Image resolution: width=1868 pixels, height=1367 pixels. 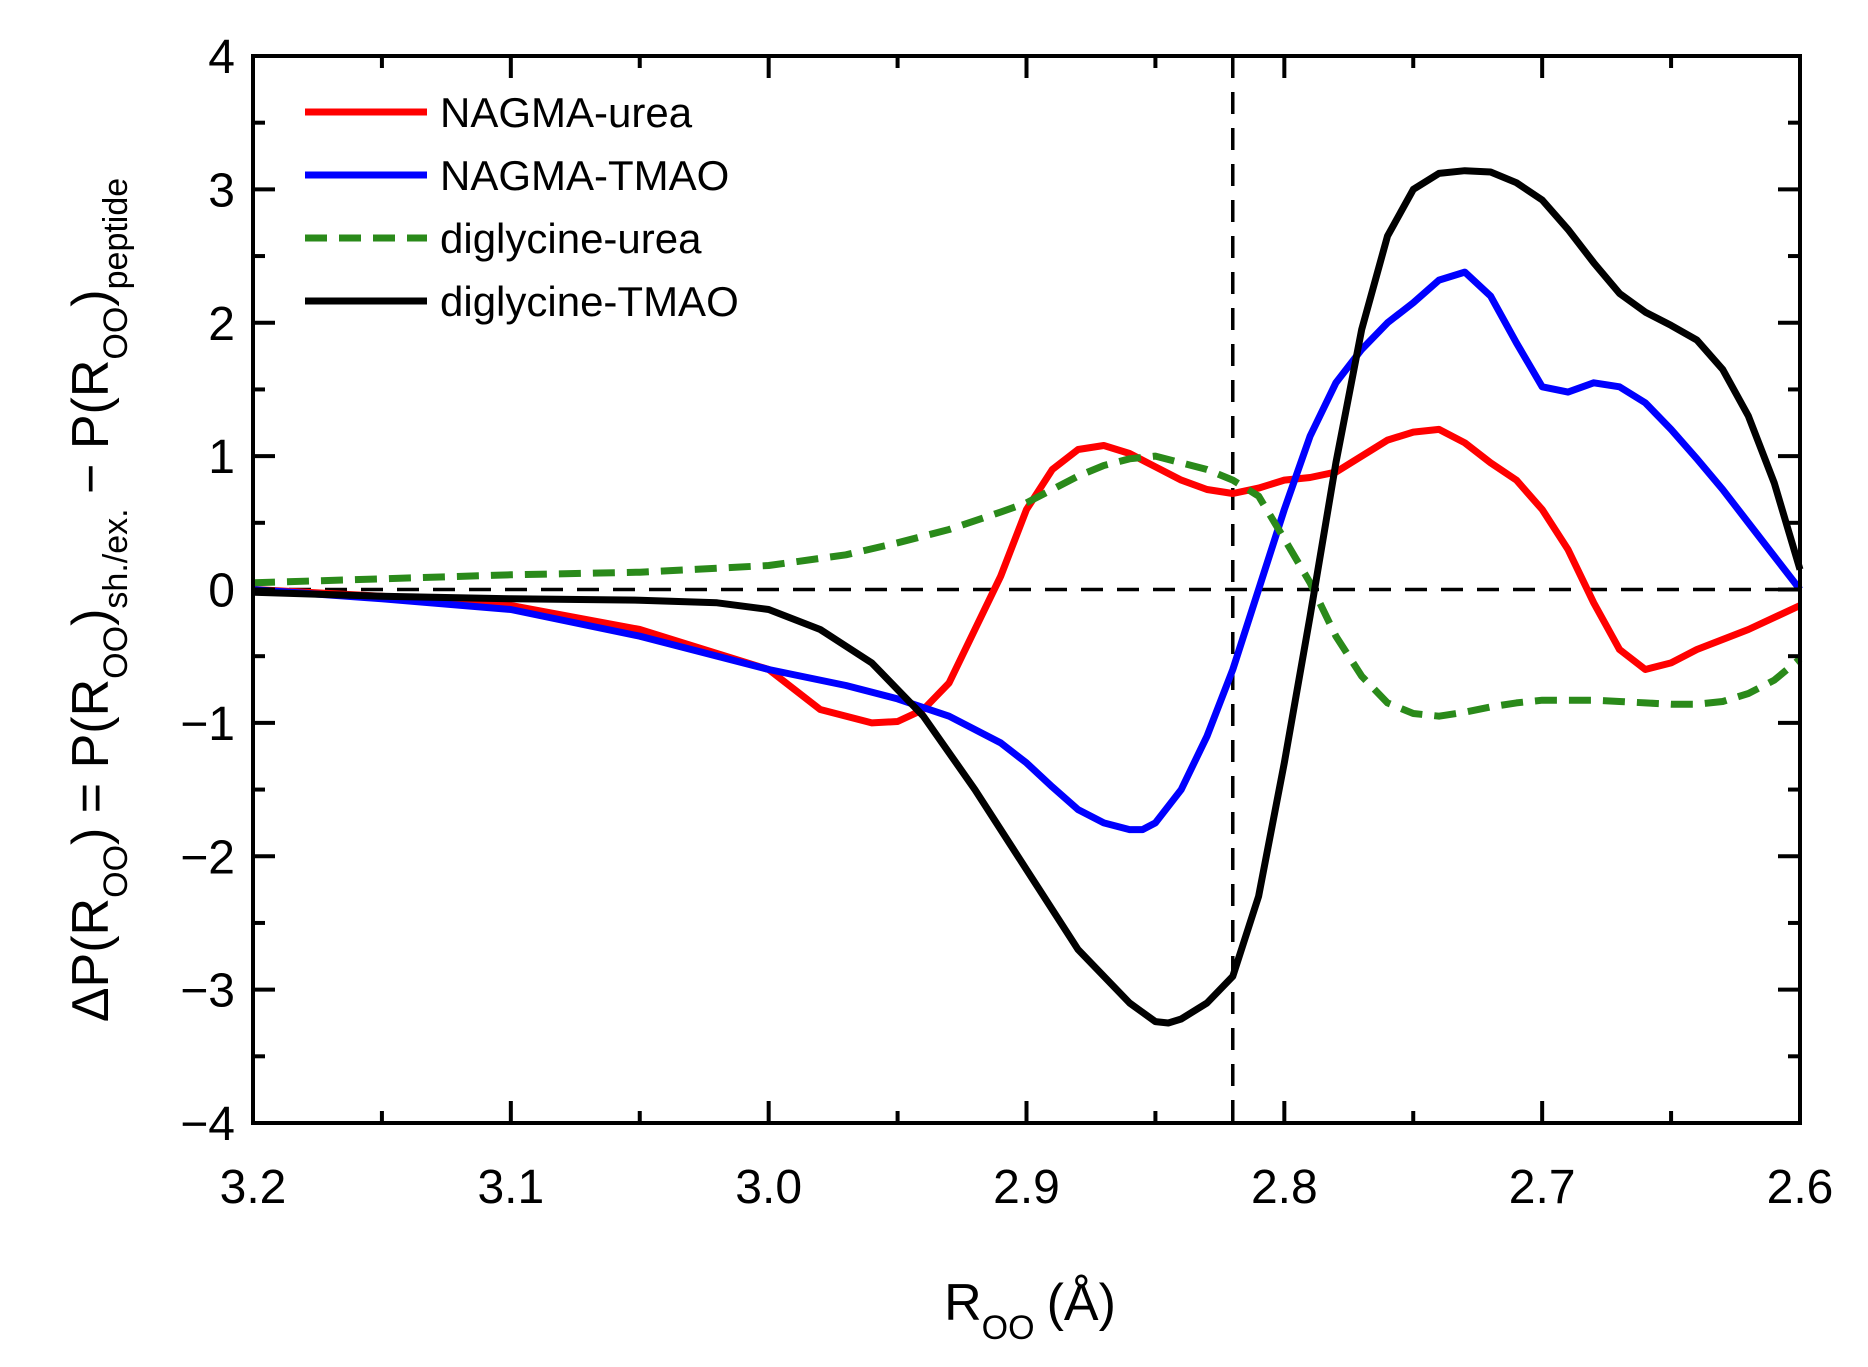 What do you see at coordinates (589, 301) in the screenshot?
I see `legend-label: diglycine-TMAO` at bounding box center [589, 301].